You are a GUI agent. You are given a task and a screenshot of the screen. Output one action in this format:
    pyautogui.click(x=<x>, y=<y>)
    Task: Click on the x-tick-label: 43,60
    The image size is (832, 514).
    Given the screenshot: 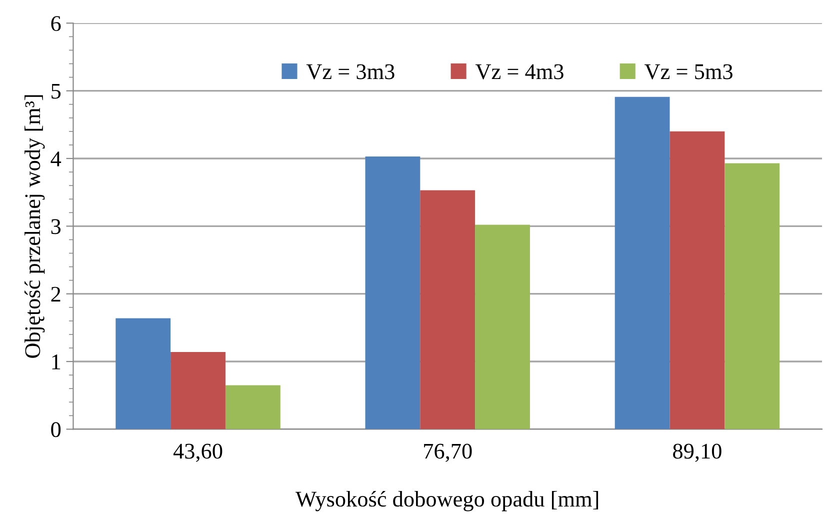 What is the action you would take?
    pyautogui.click(x=197, y=453)
    